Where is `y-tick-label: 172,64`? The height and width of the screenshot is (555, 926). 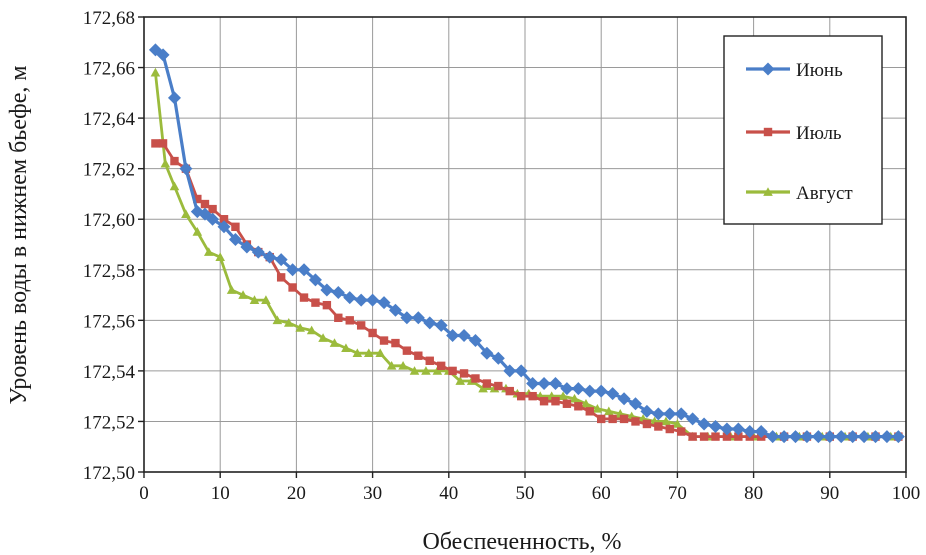
y-tick-label: 172,64 is located at coordinates (109, 119).